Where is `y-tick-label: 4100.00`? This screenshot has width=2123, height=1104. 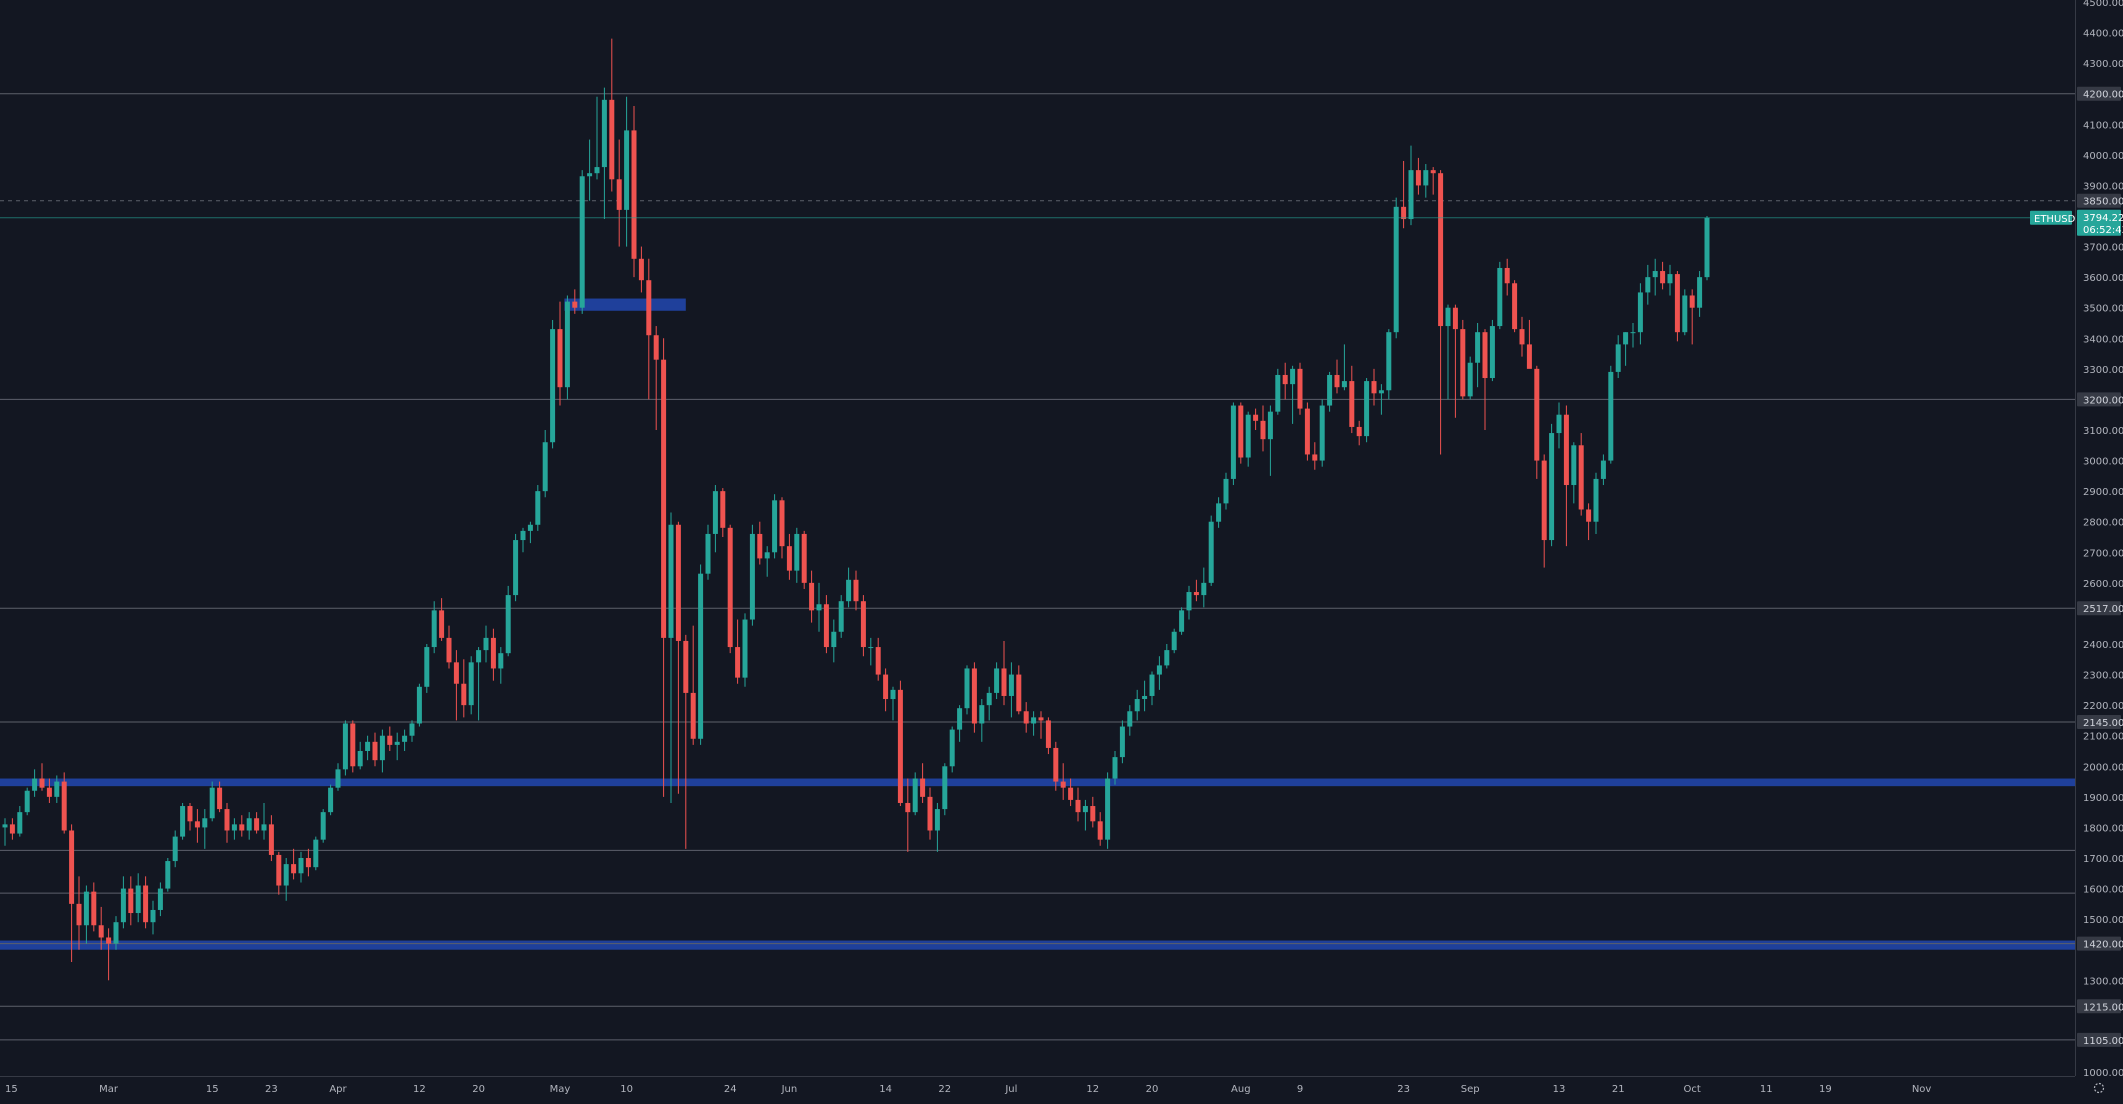 y-tick-label: 4100.00 is located at coordinates (2103, 125).